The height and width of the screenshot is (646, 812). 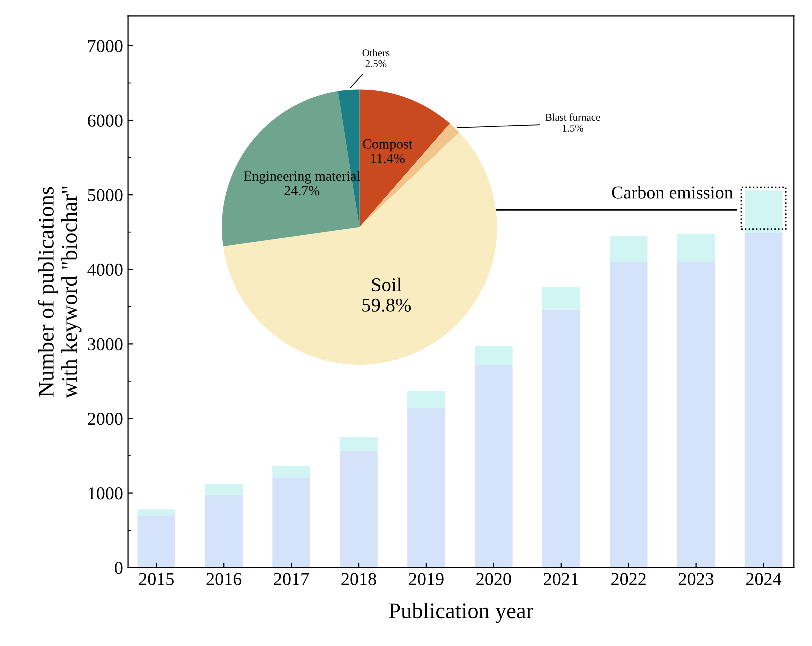 I want to click on data-label: 11.4%, so click(x=388, y=159).